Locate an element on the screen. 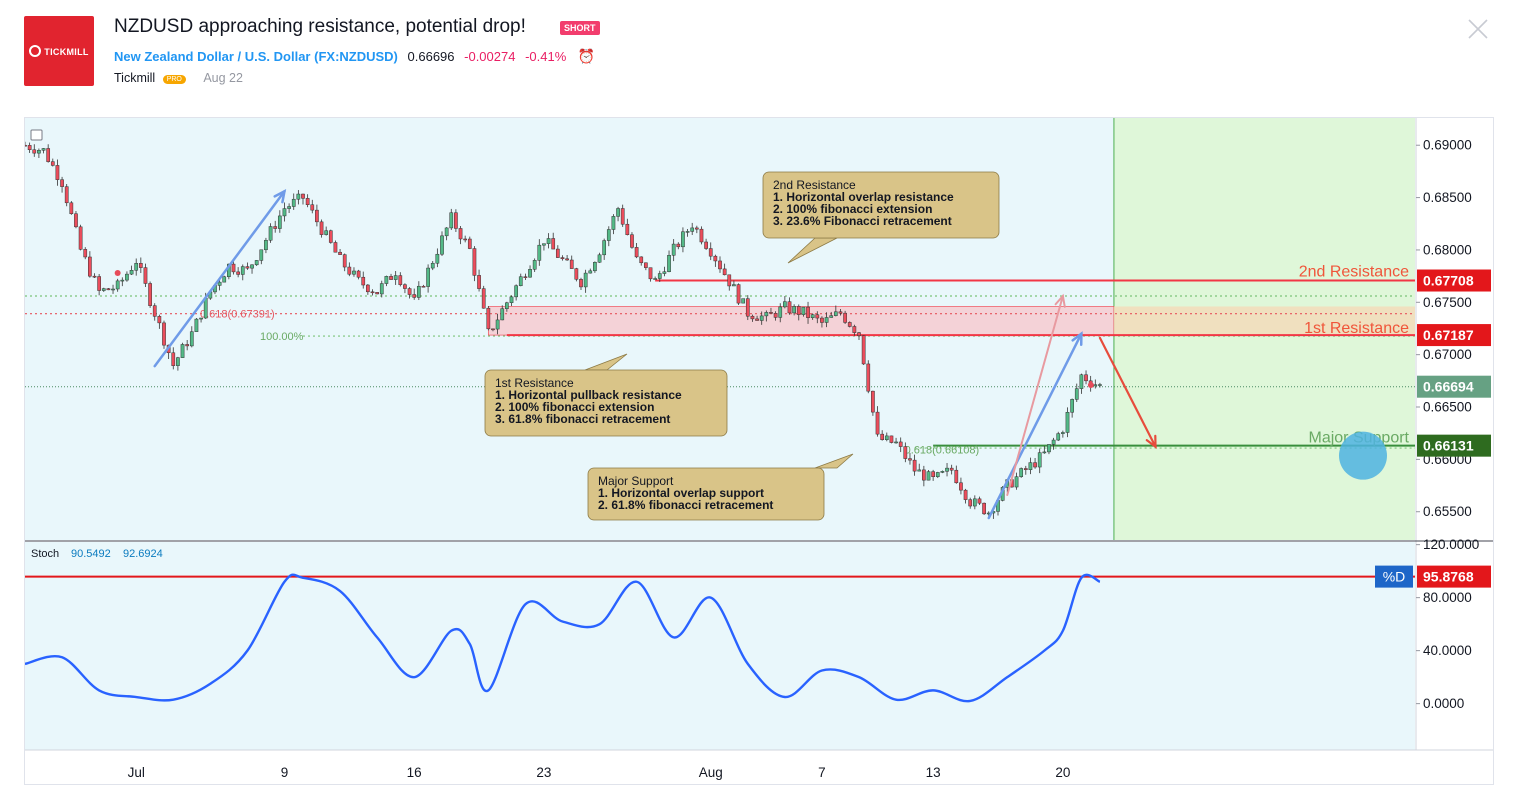 The image size is (1515, 793). author-name-link: Tickmill is located at coordinates (135, 78).